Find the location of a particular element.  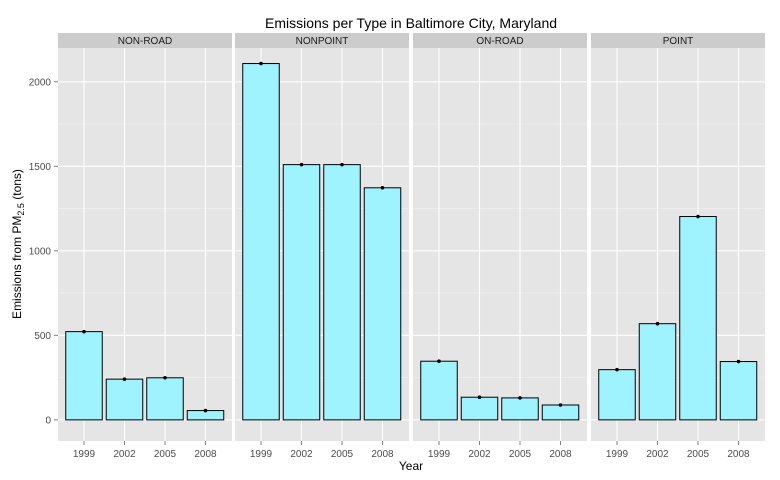

point-marker-nonpoint-2005 is located at coordinates (342, 164).